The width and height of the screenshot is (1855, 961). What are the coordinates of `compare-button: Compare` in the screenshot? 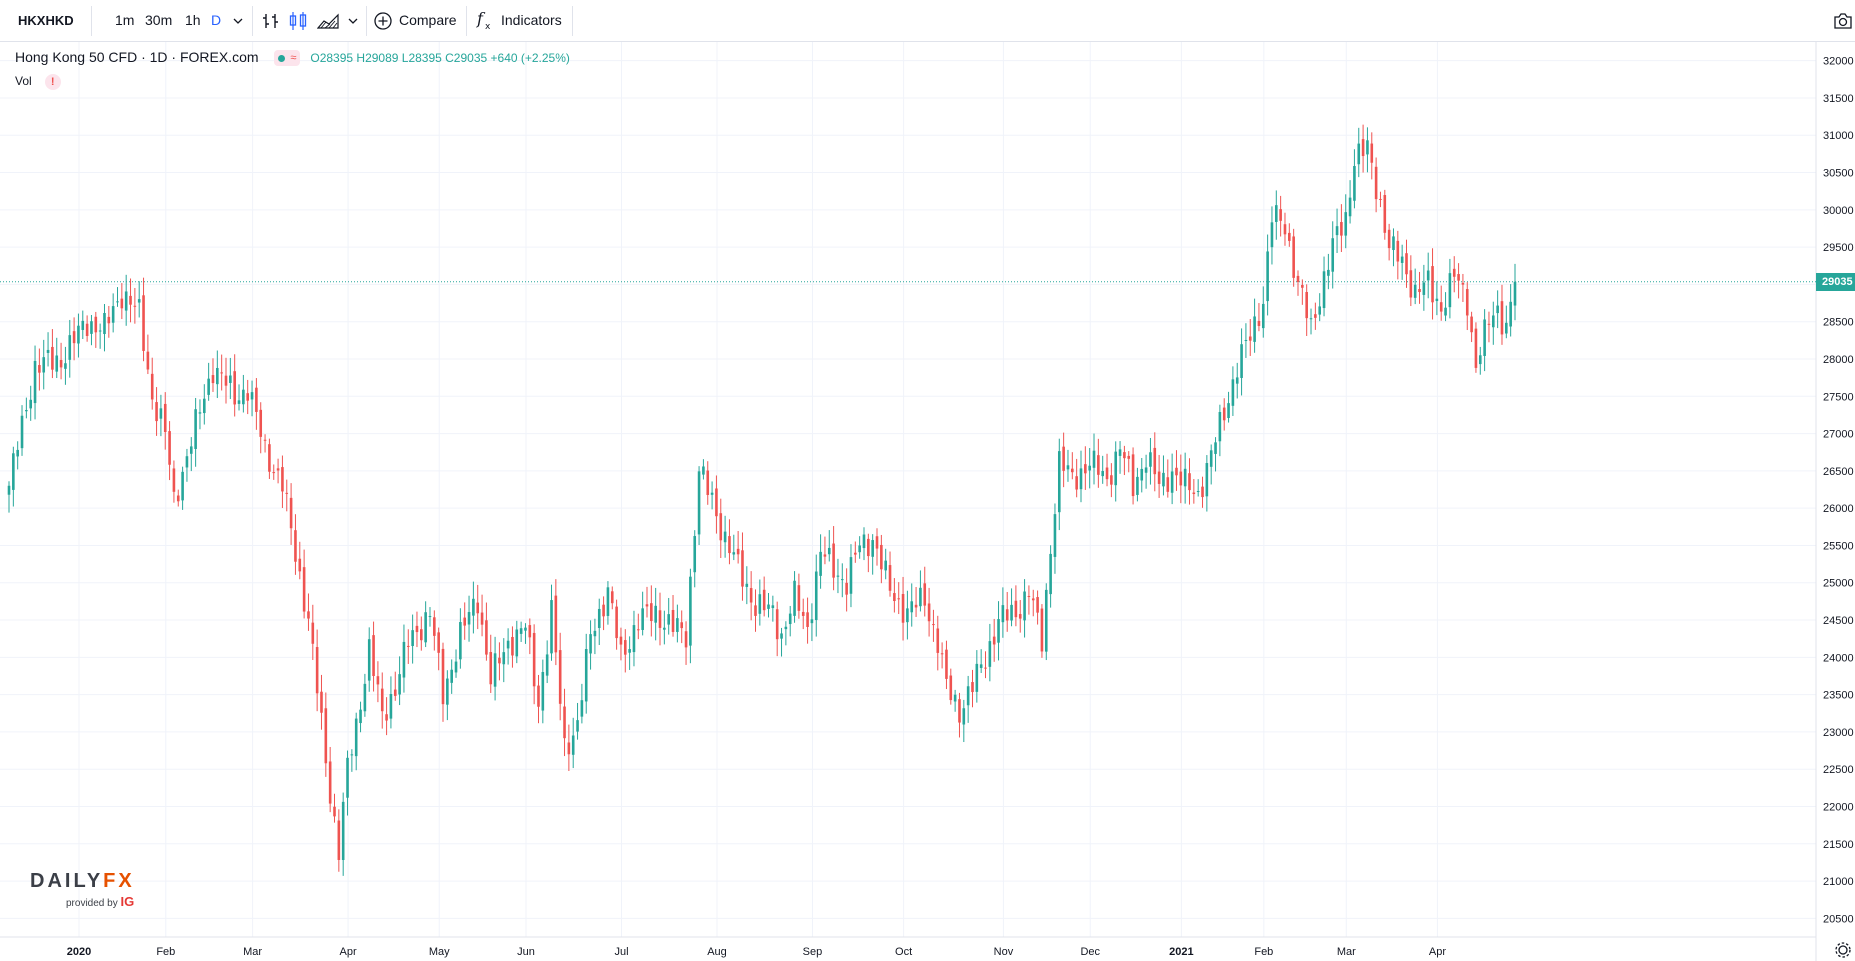 It's located at (428, 20).